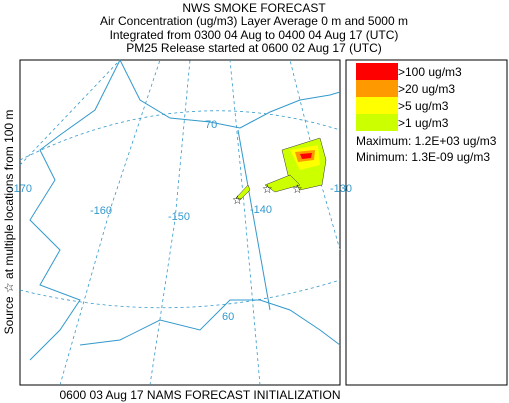  Describe the element at coordinates (179, 217) in the screenshot. I see `graticule-label: -150` at that location.